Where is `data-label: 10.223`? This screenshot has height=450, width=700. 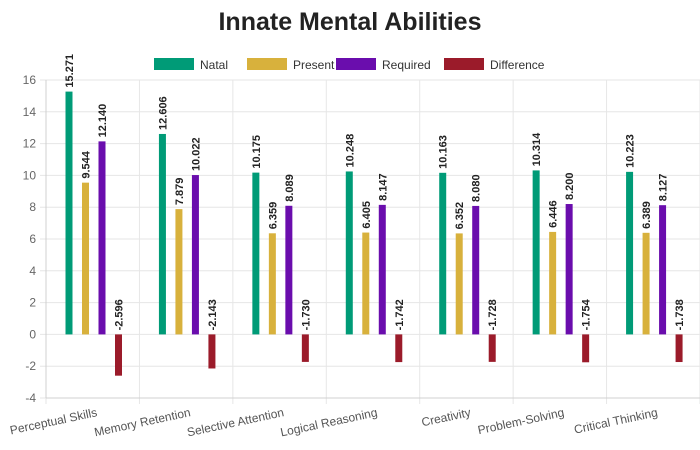 data-label: 10.223 is located at coordinates (631, 151).